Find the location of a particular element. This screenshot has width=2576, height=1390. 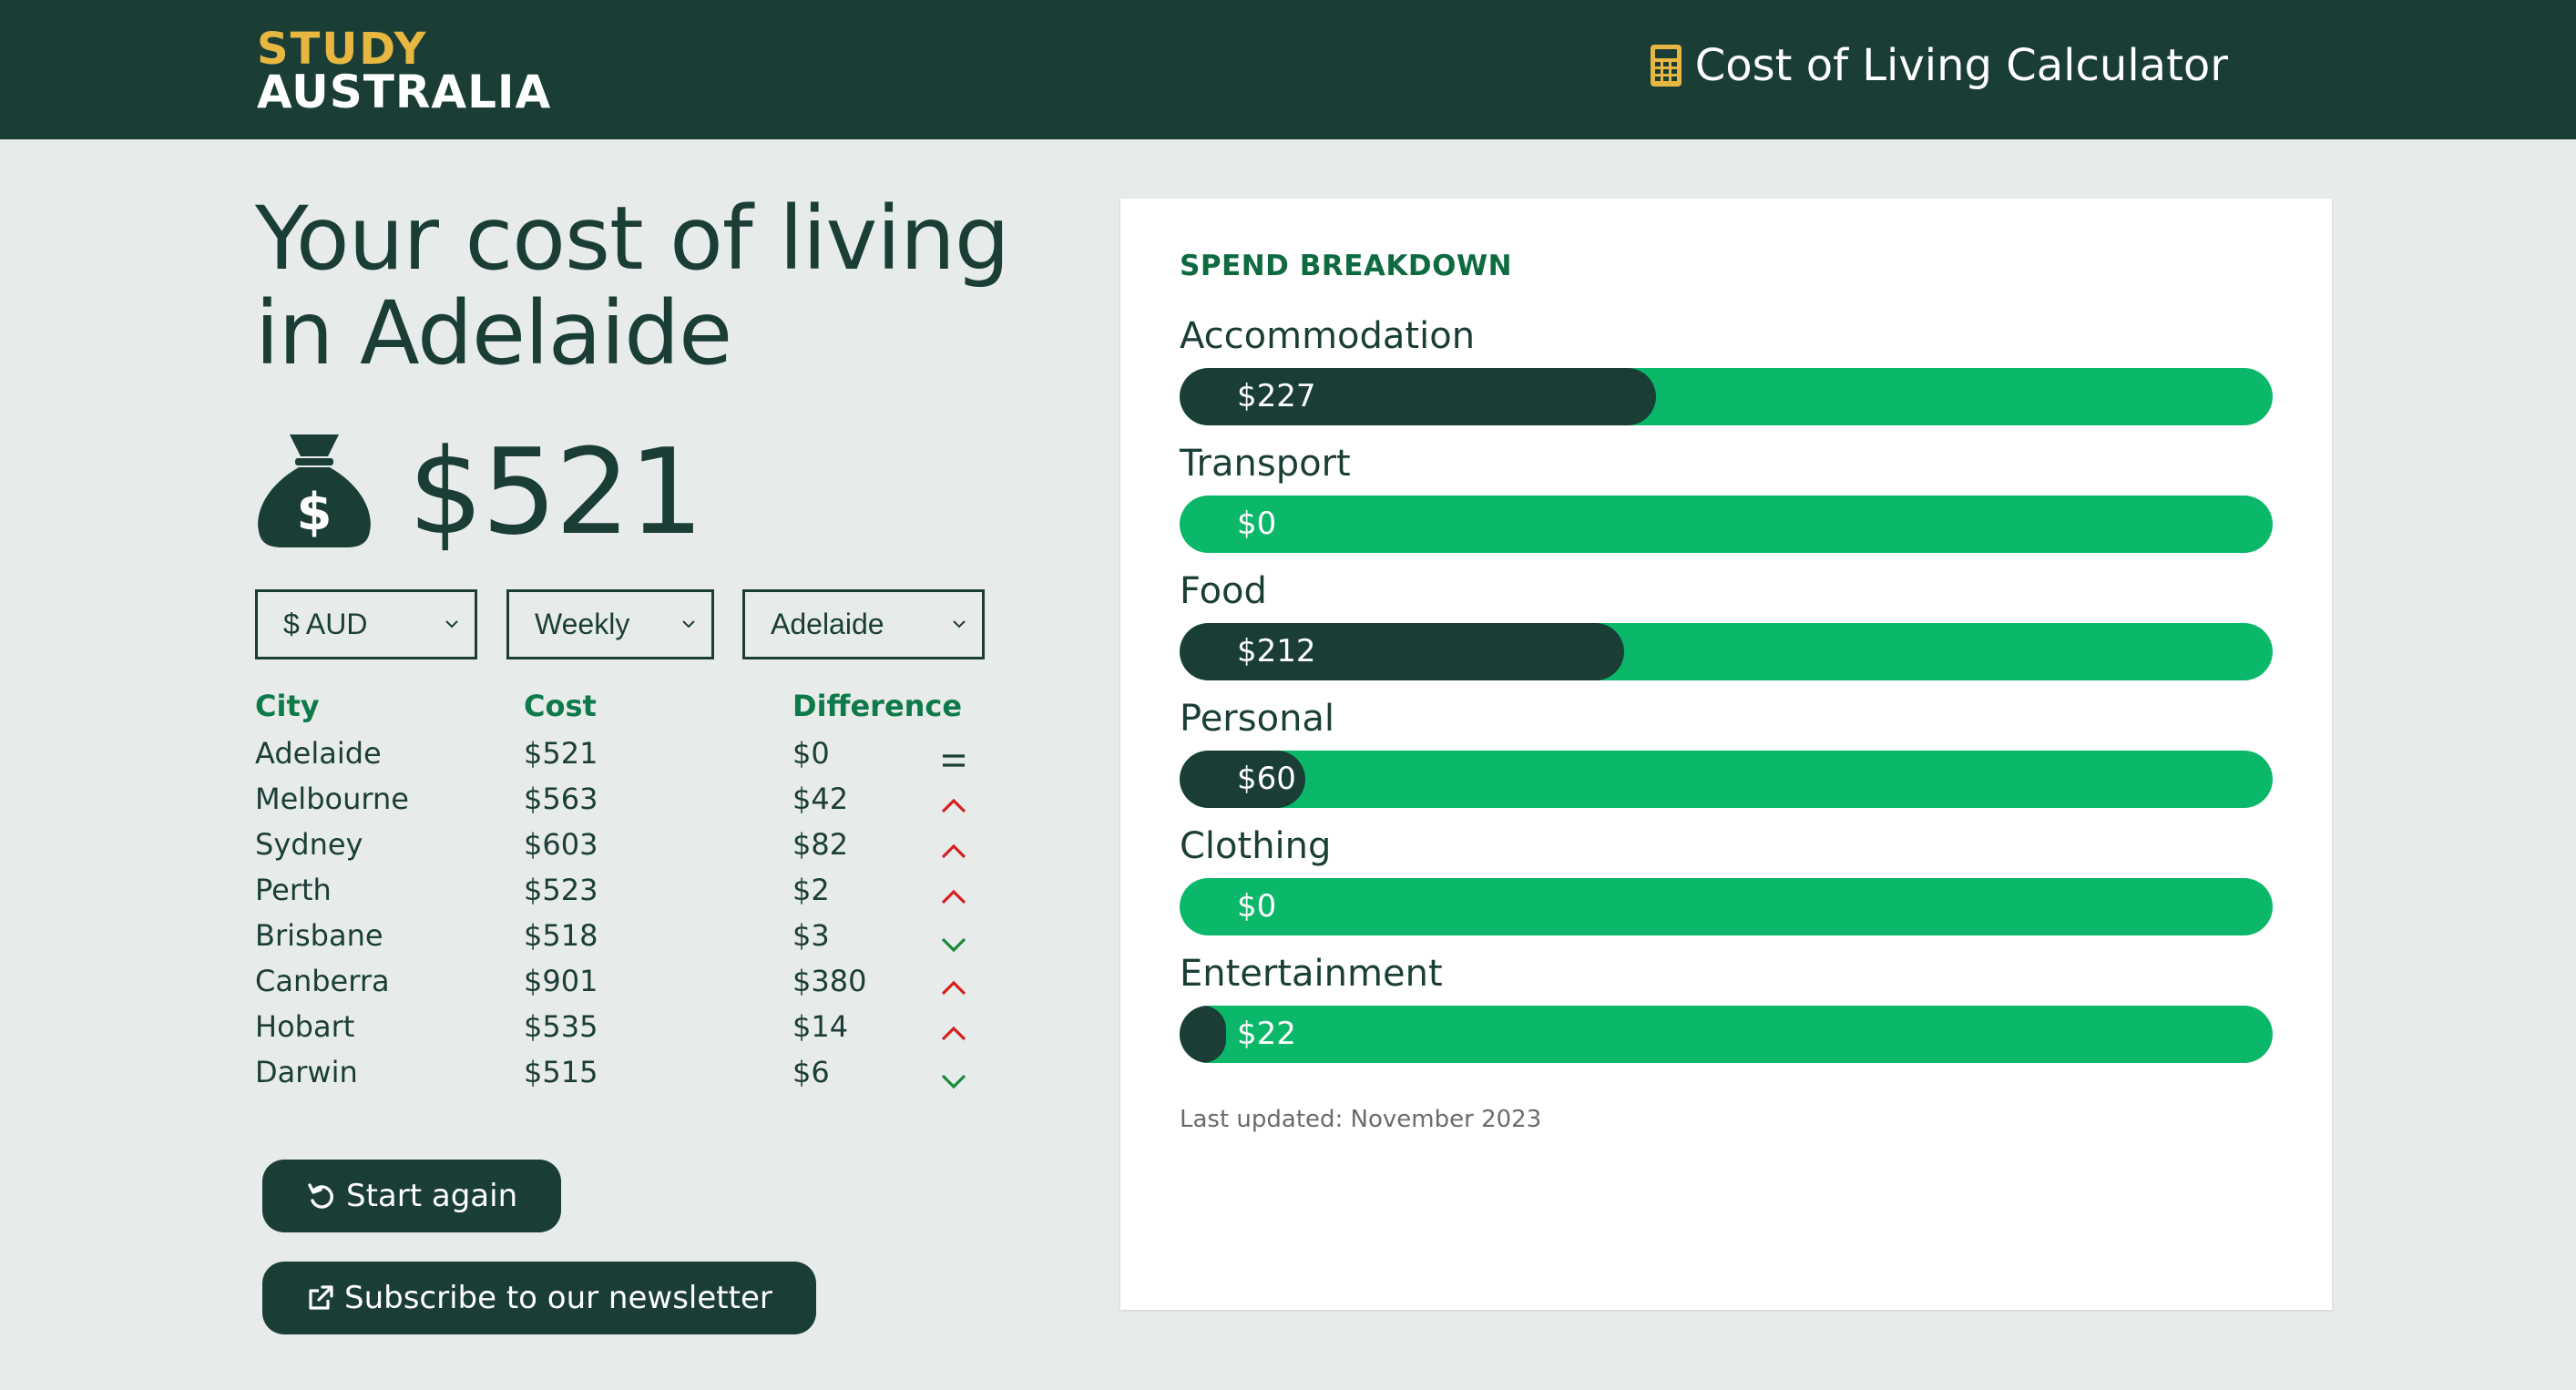

column-header-city: City is located at coordinates (287, 706).